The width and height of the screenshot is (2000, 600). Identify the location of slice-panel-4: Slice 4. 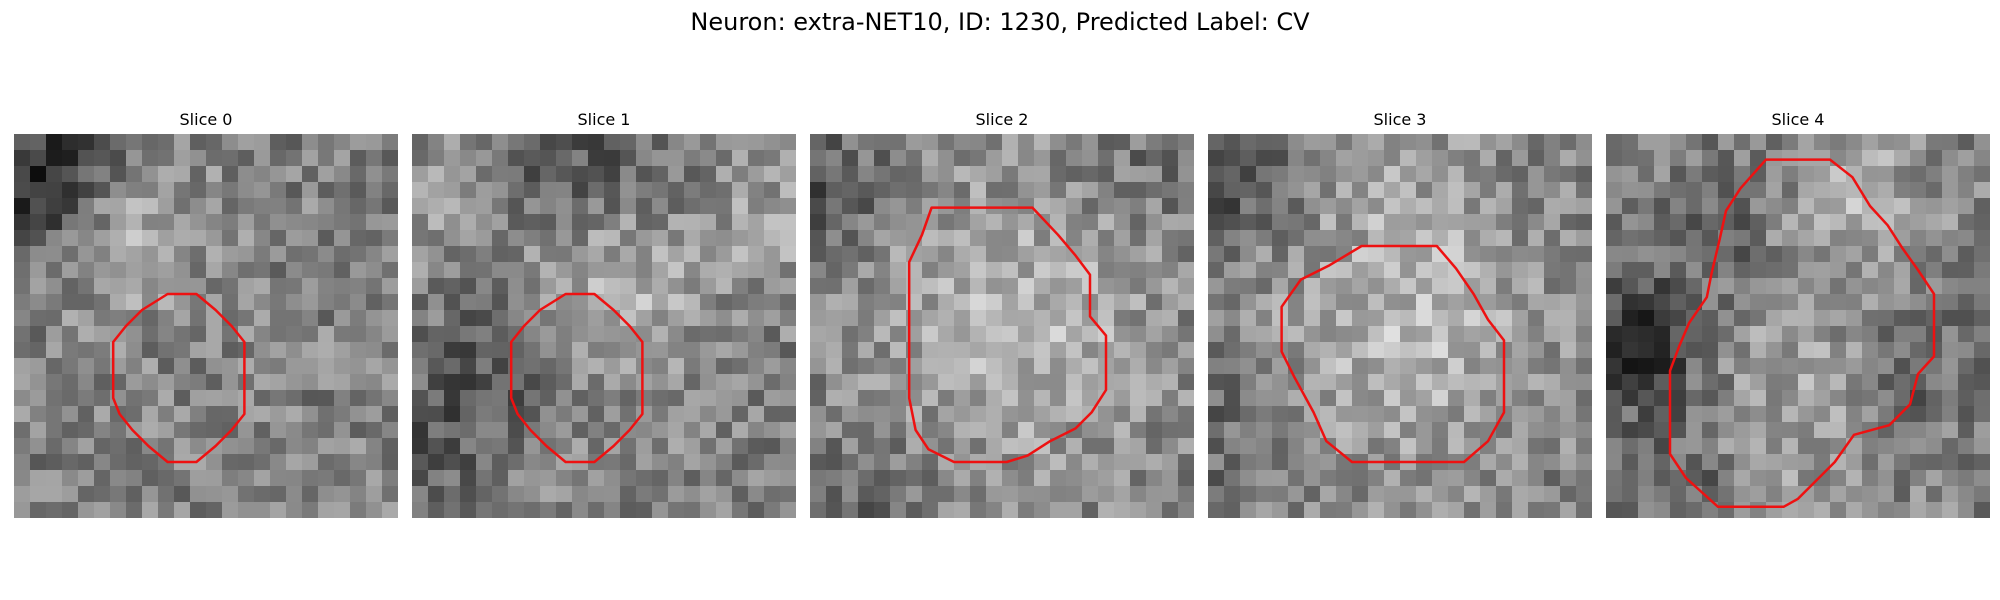
(1798, 313).